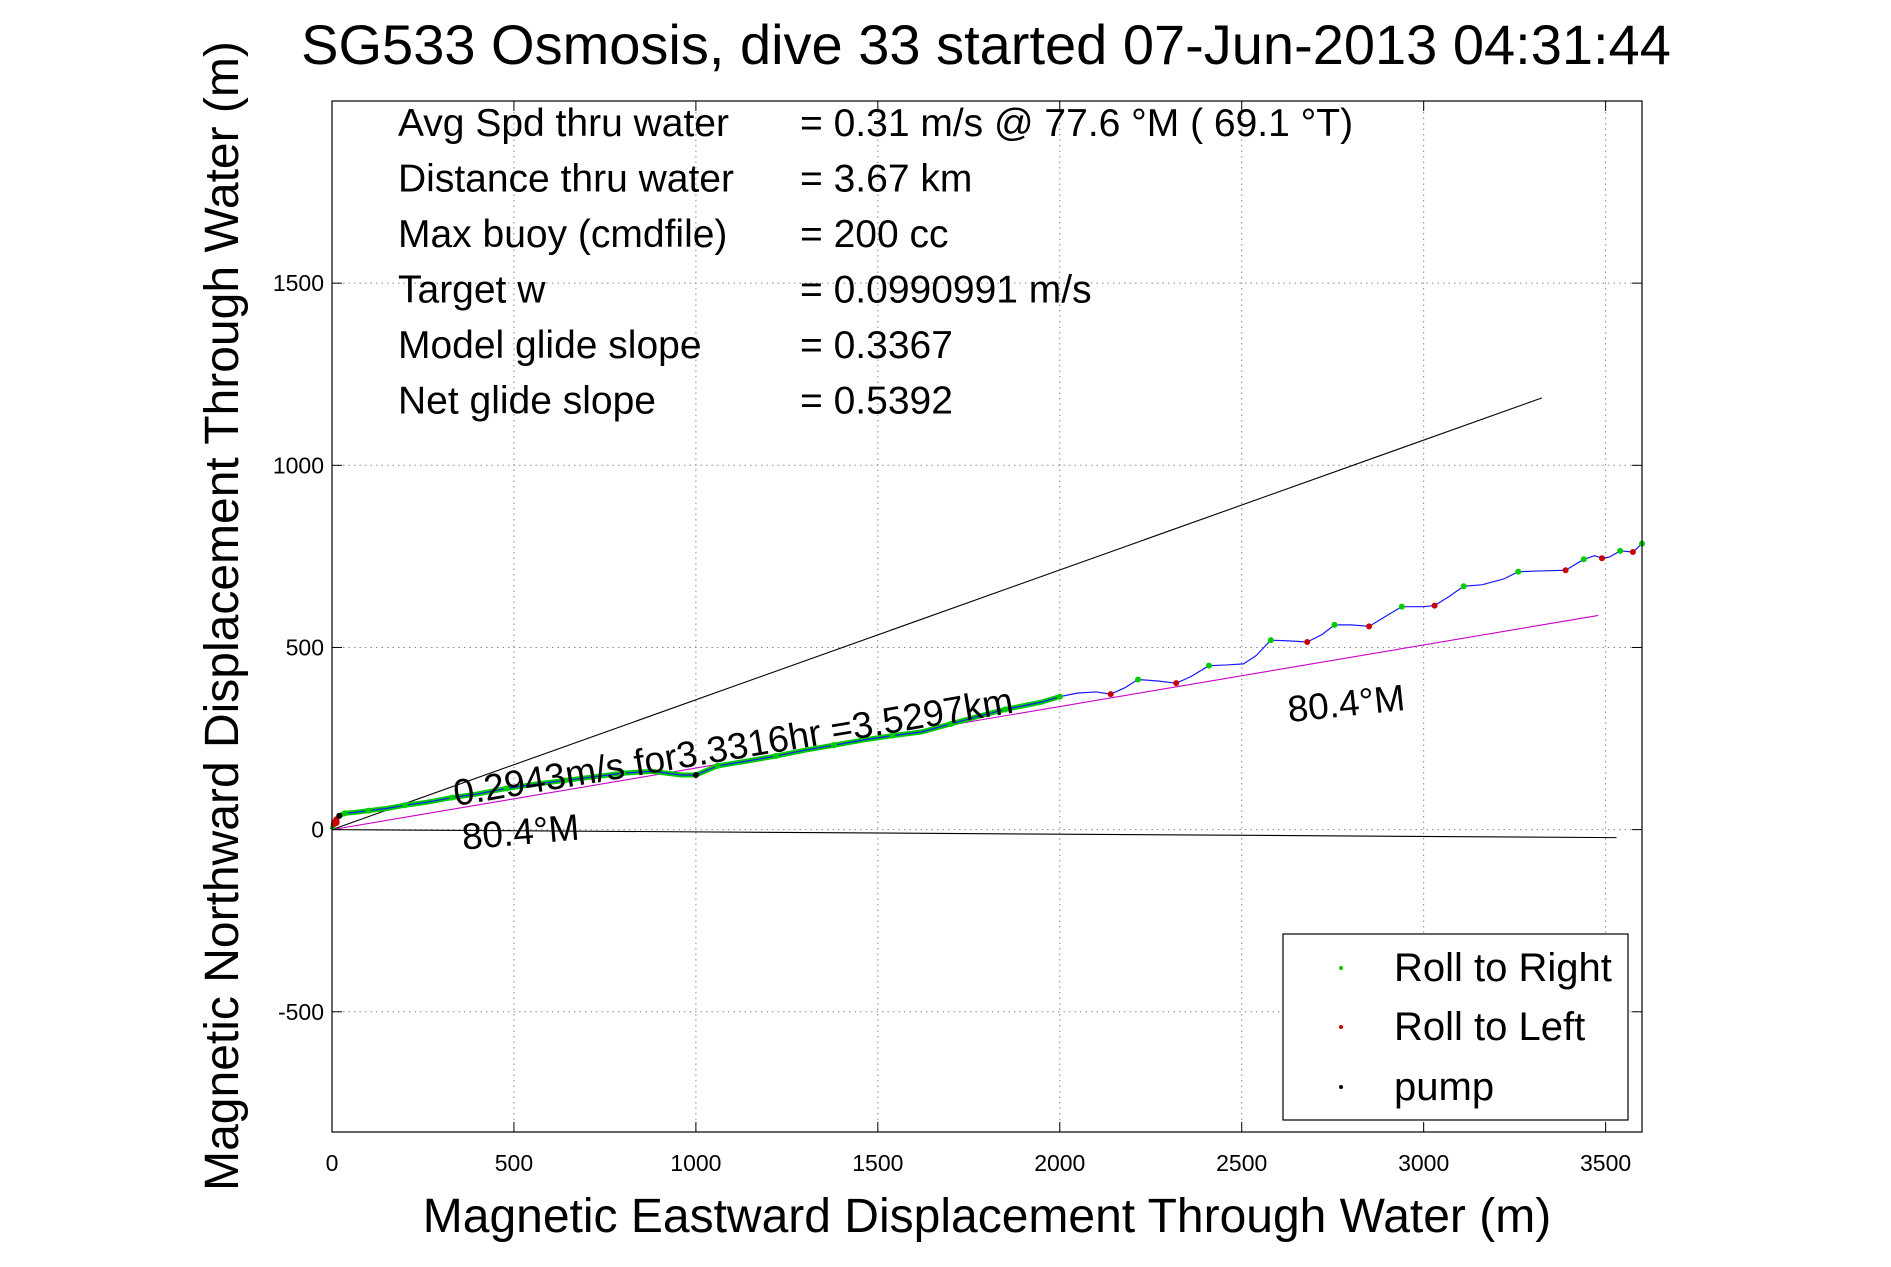  What do you see at coordinates (1341, 1027) in the screenshot?
I see `legend-marker-roll-left` at bounding box center [1341, 1027].